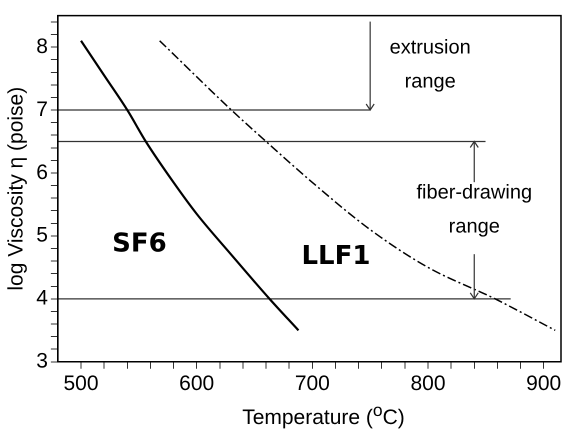 This screenshot has height=439, width=568. I want to click on x-axis-title: Temperature ($^{o}$C), so click(323, 415).